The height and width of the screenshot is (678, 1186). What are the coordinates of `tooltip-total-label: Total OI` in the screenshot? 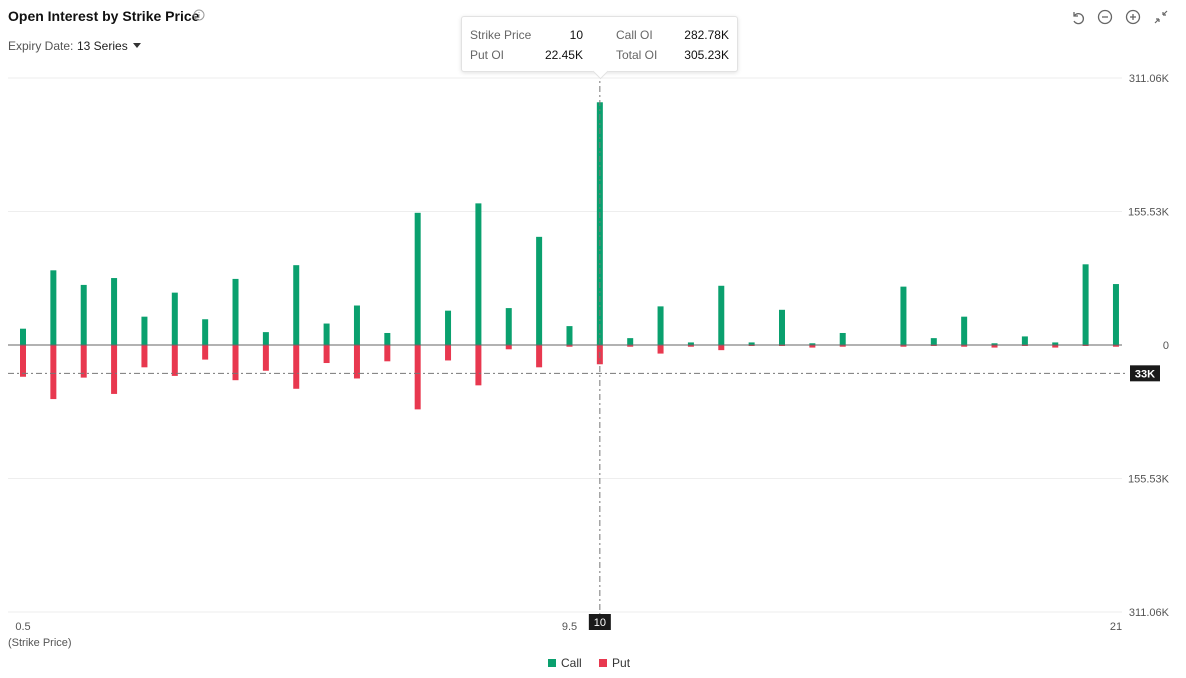 It's located at (637, 55).